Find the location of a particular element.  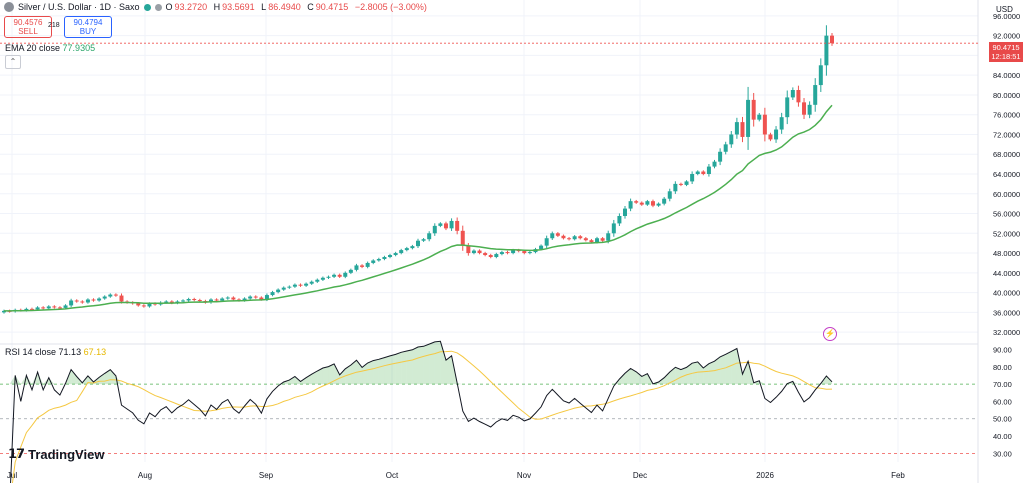

buy-price: 90.4794 is located at coordinates (88, 22).